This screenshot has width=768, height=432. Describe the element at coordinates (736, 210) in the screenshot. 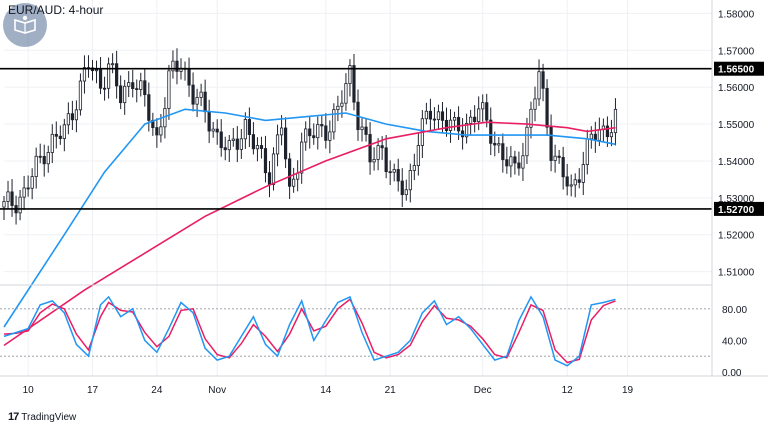

I see `level-label: 1.52700` at that location.